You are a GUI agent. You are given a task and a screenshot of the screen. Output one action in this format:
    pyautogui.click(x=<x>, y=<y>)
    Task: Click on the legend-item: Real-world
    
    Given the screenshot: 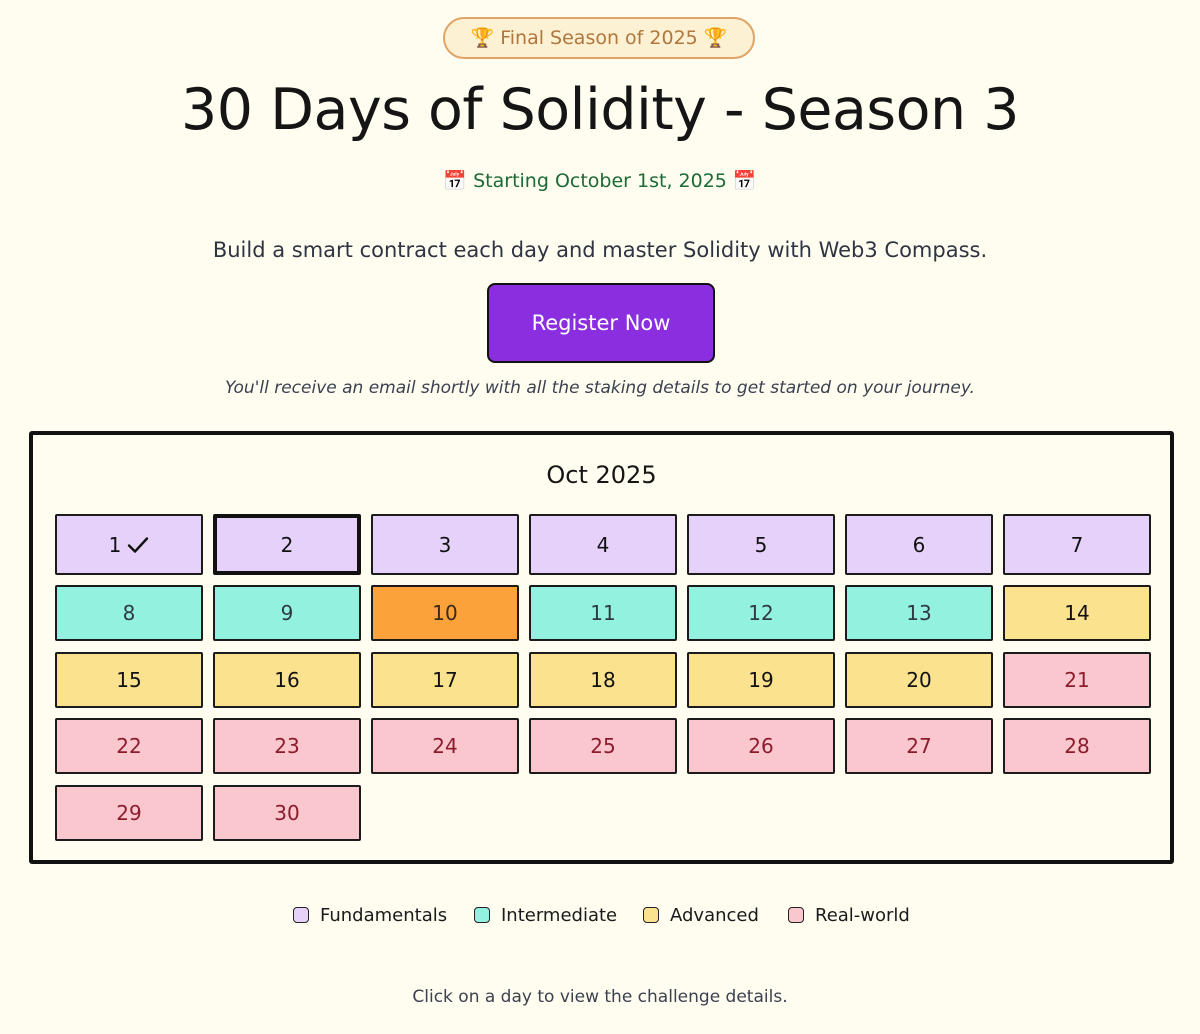 What is the action you would take?
    pyautogui.click(x=849, y=915)
    